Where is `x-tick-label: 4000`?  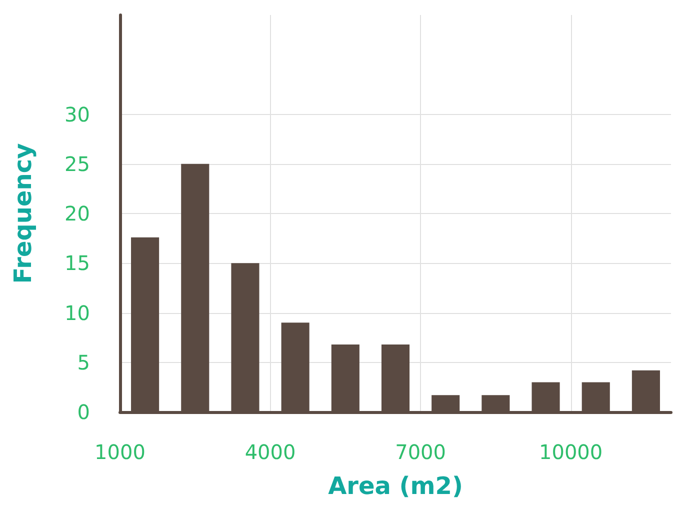
x-tick-label: 4000 is located at coordinates (270, 452).